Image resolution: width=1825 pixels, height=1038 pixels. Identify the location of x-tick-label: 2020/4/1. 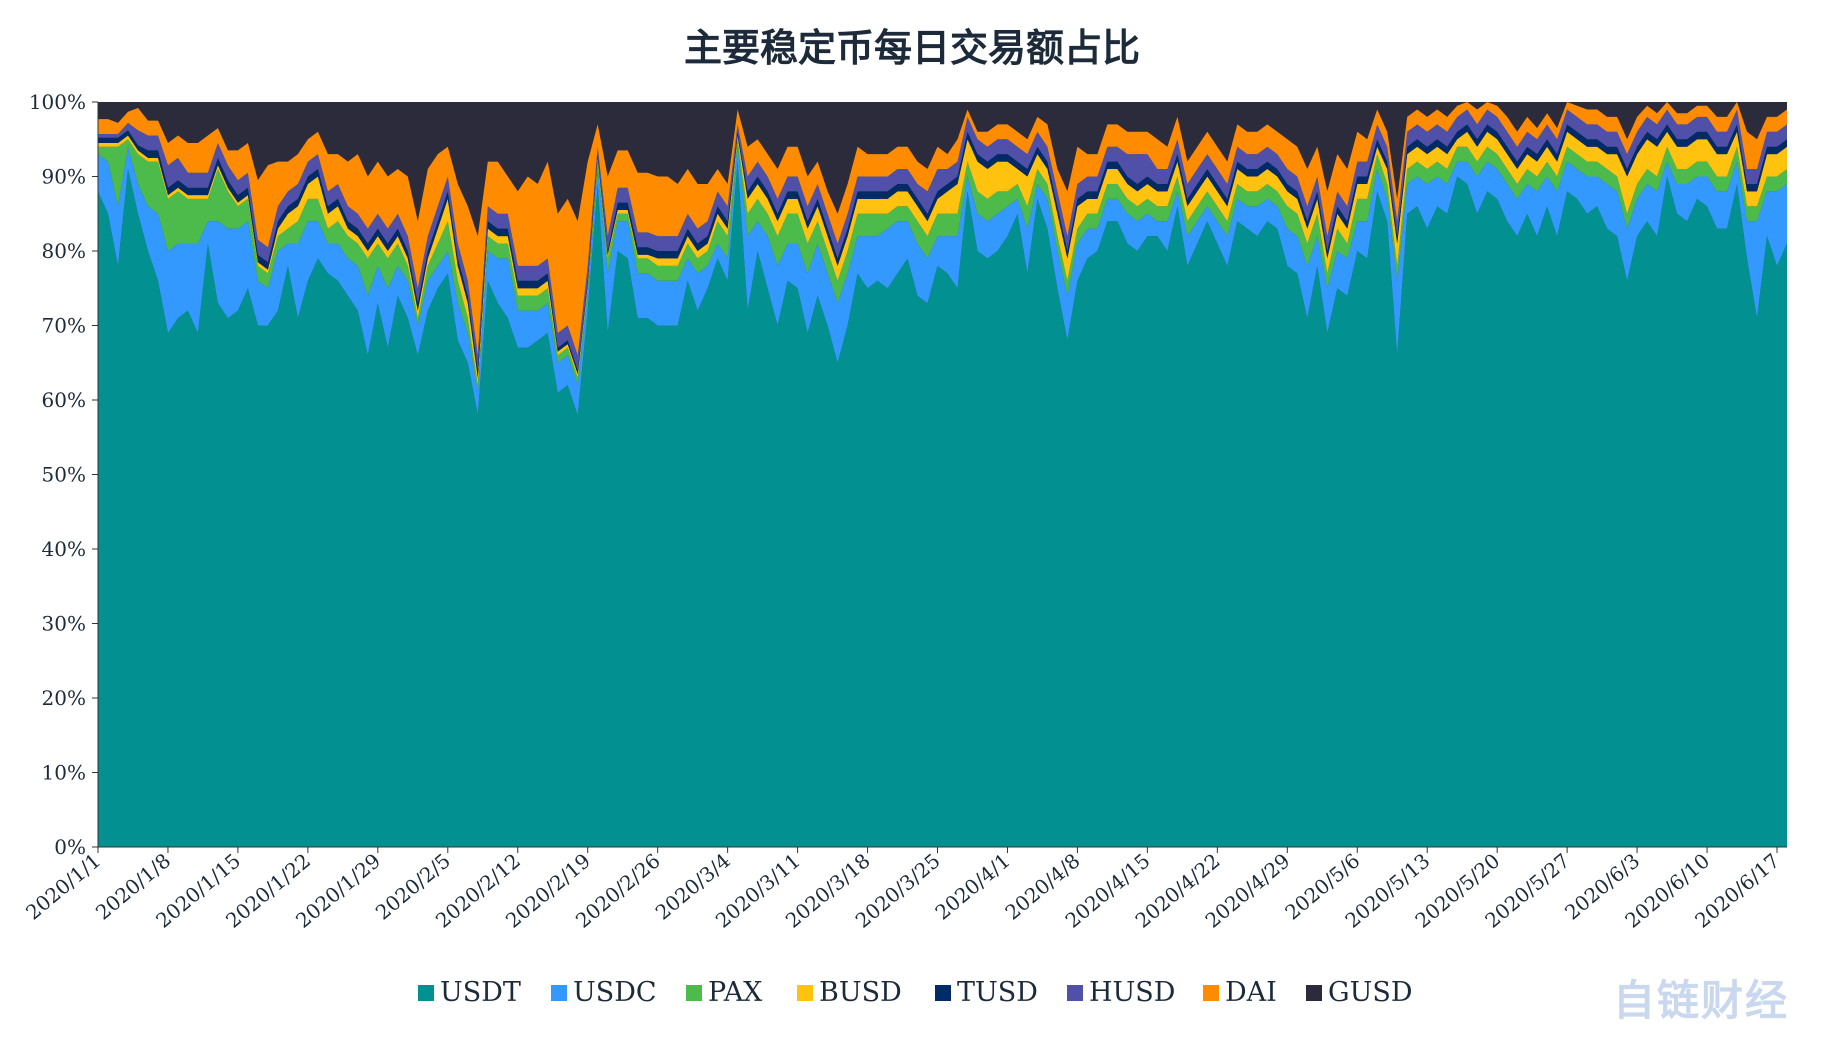
(972, 886).